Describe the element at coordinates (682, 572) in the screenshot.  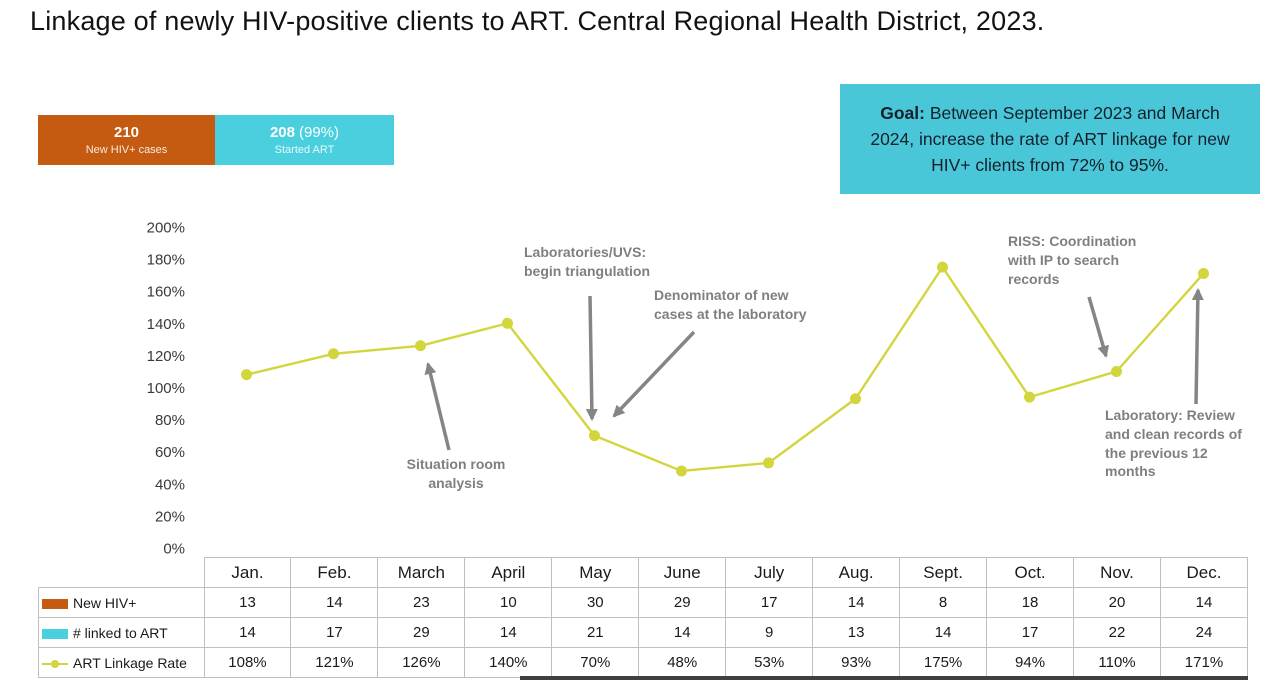
I see `month-header: June` at that location.